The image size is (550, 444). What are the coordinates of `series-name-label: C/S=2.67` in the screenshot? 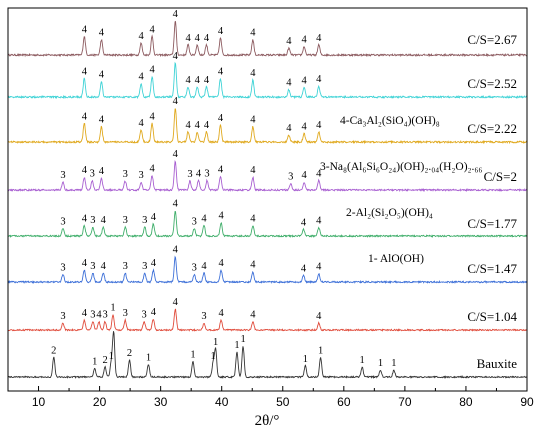 It's located at (492, 39).